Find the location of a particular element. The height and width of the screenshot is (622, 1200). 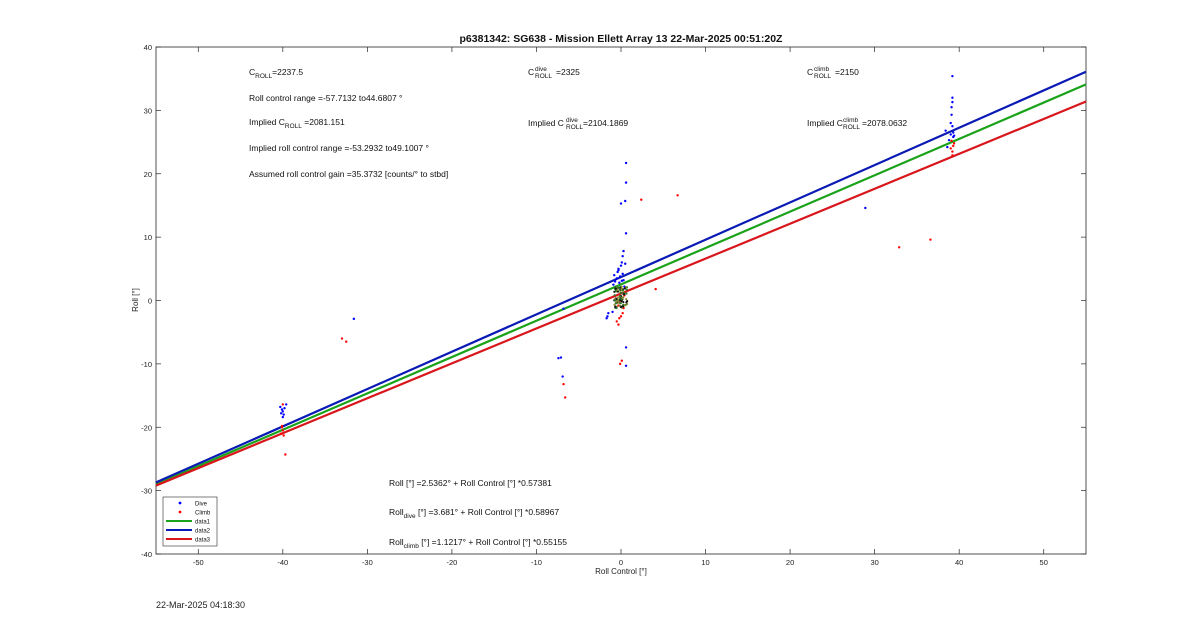

x-tick-label: 40 is located at coordinates (959, 562).